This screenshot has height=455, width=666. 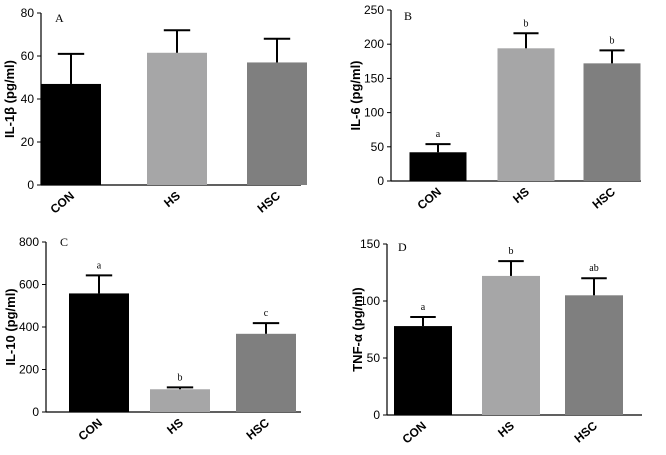 What do you see at coordinates (9, 99) in the screenshot?
I see `y-axis-title: IL-1β (pg/ml)` at bounding box center [9, 99].